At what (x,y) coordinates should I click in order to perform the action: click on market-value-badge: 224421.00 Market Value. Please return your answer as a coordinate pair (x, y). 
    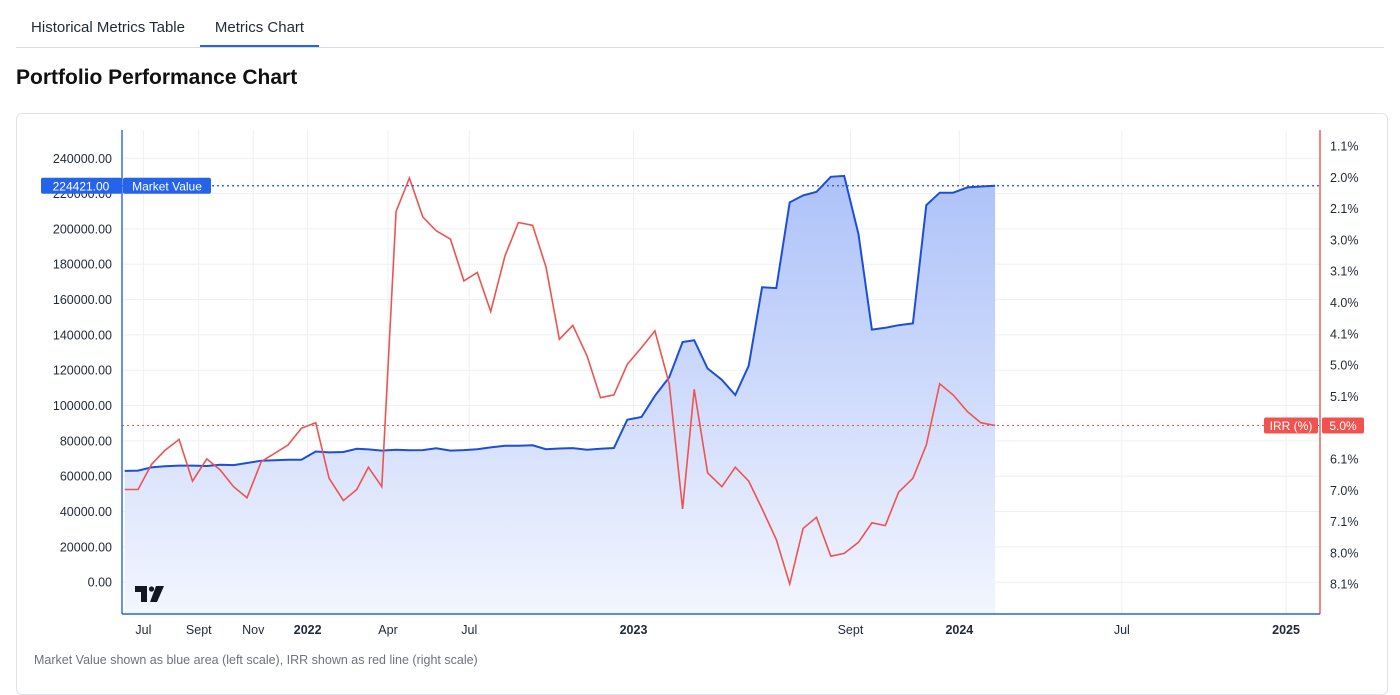
    Looking at the image, I should click on (126, 185).